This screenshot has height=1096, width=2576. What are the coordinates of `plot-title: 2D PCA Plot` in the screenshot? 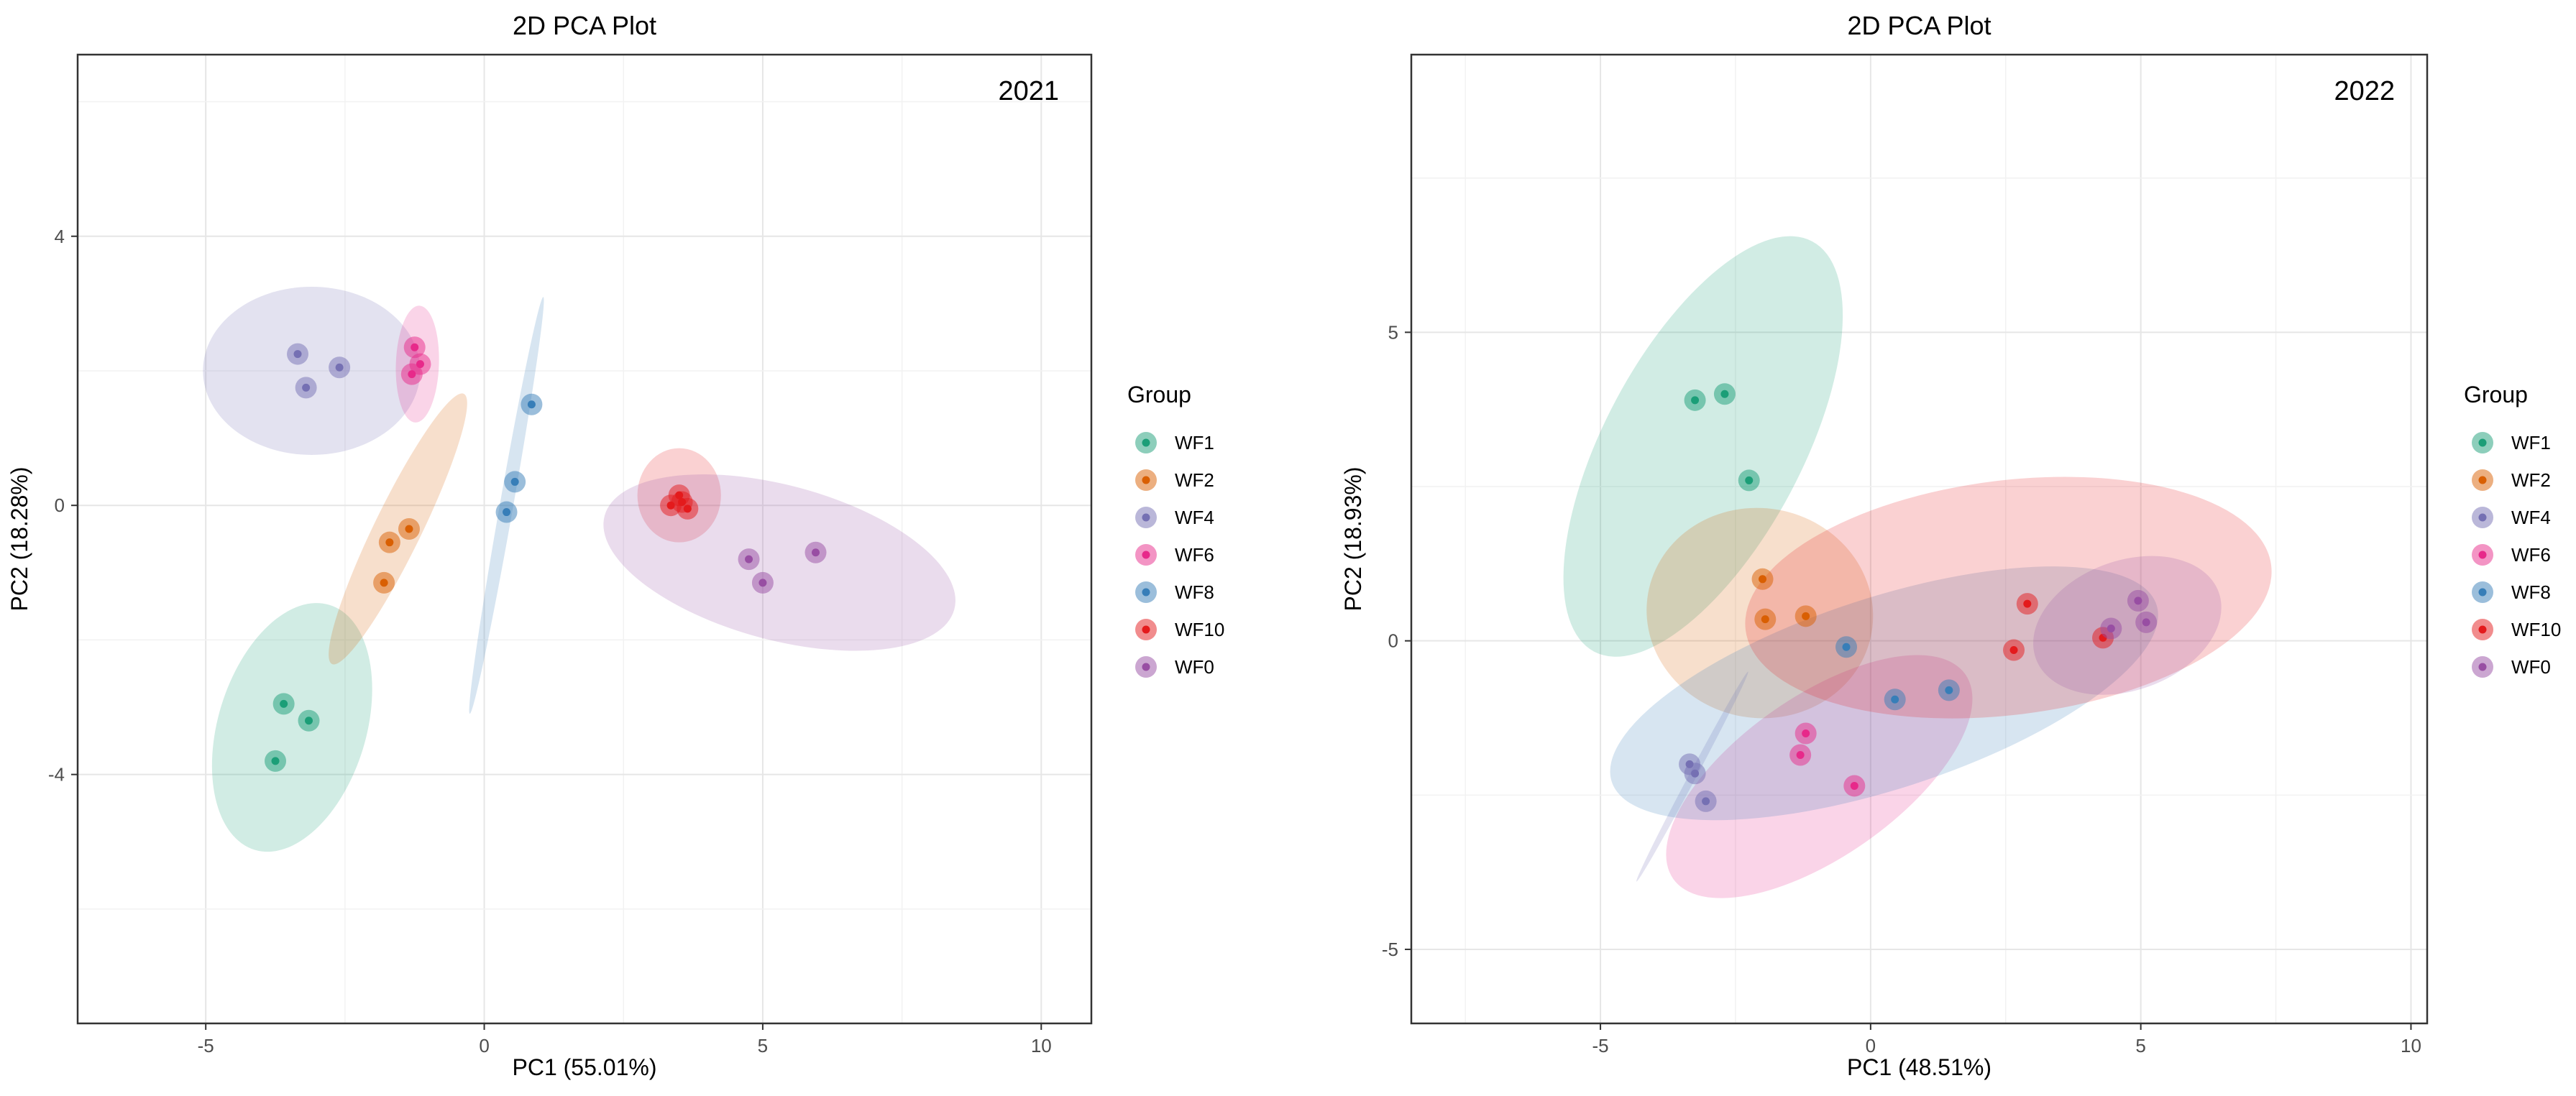 It's located at (584, 25).